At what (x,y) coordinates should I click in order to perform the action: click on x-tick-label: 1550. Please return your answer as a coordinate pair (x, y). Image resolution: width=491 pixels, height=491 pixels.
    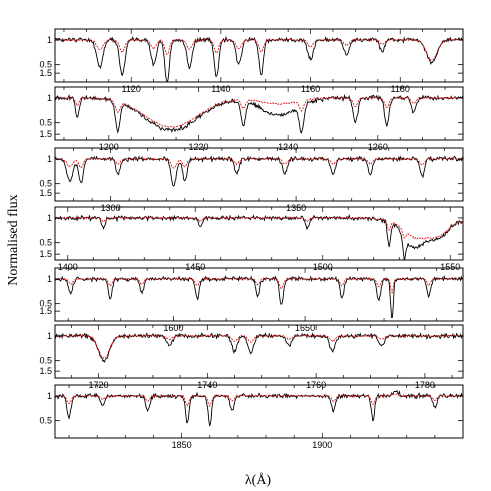
    Looking at the image, I should click on (450, 267).